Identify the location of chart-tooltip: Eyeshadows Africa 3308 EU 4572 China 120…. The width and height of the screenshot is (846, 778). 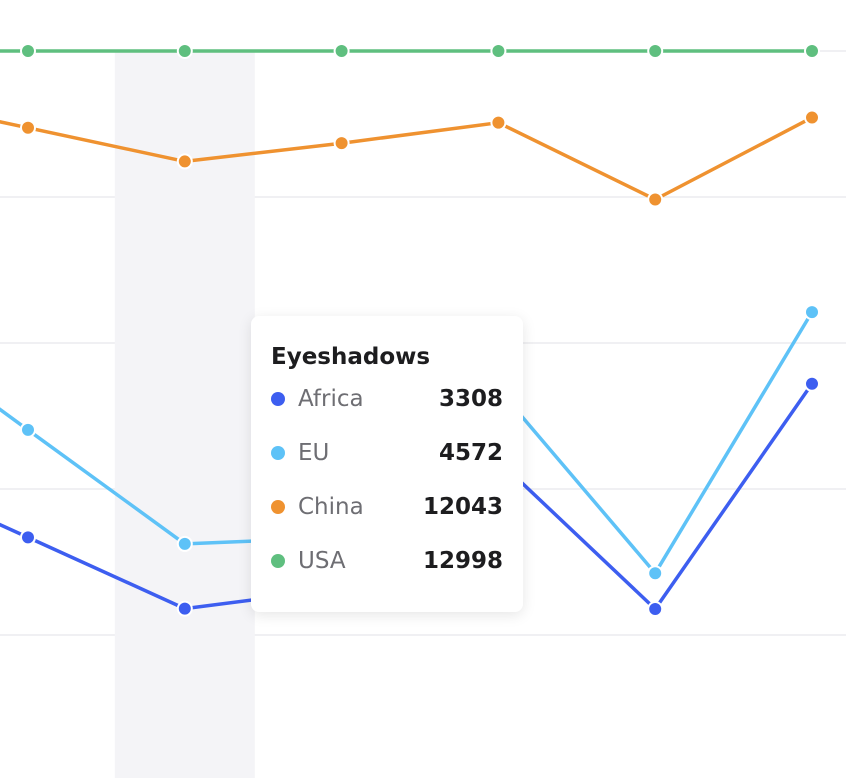
(387, 464).